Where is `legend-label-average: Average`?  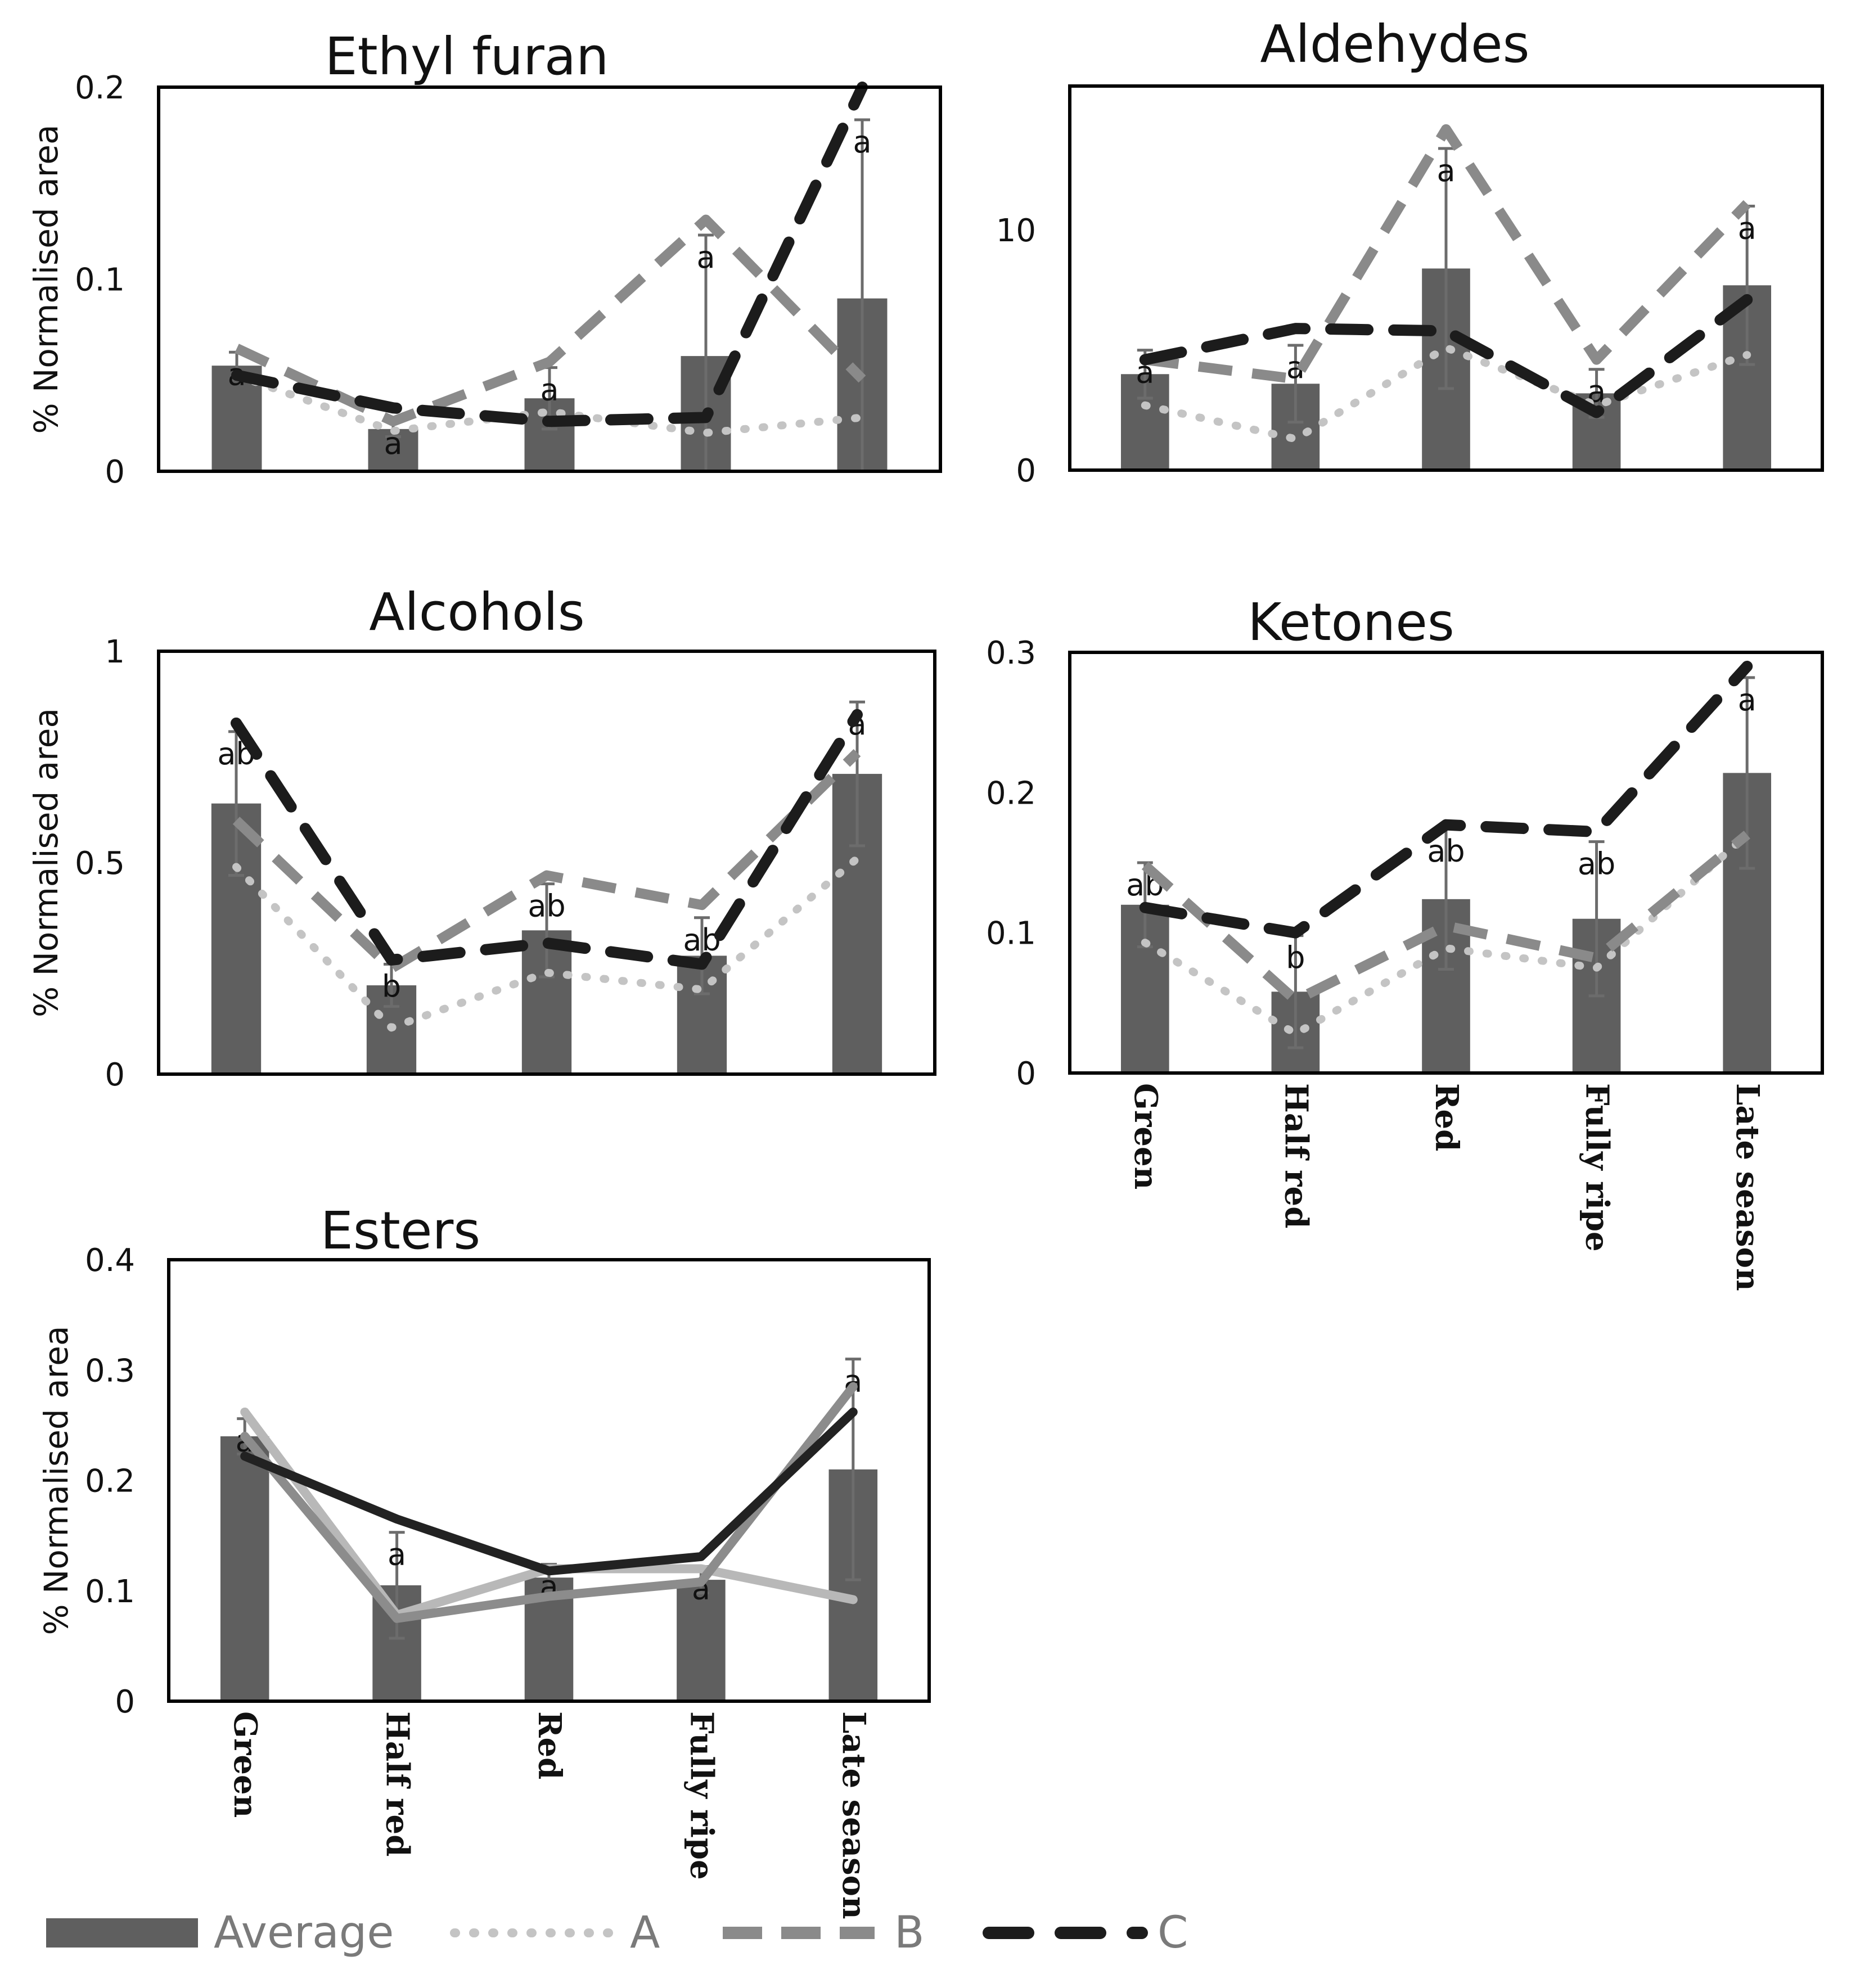
legend-label-average: Average is located at coordinates (304, 1933).